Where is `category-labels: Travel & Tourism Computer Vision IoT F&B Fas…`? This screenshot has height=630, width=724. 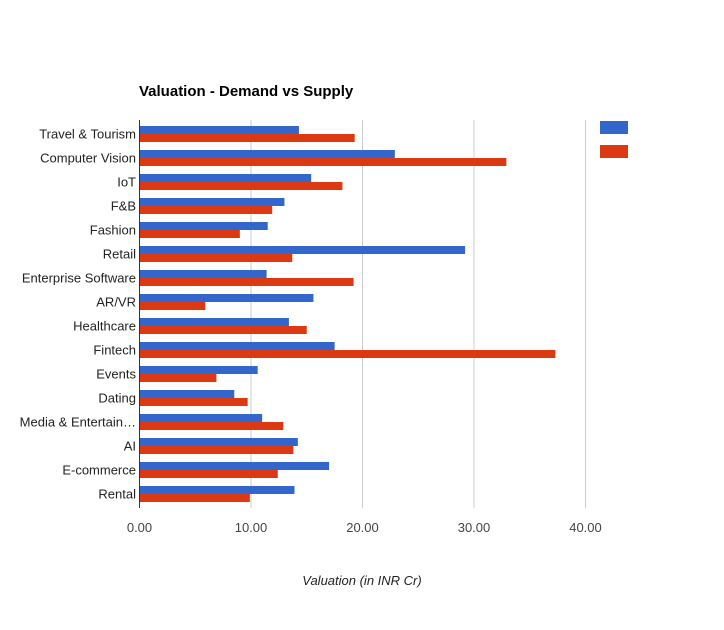
category-labels: Travel & Tourism Computer Vision IoT F&B Fas… is located at coordinates (78, 314).